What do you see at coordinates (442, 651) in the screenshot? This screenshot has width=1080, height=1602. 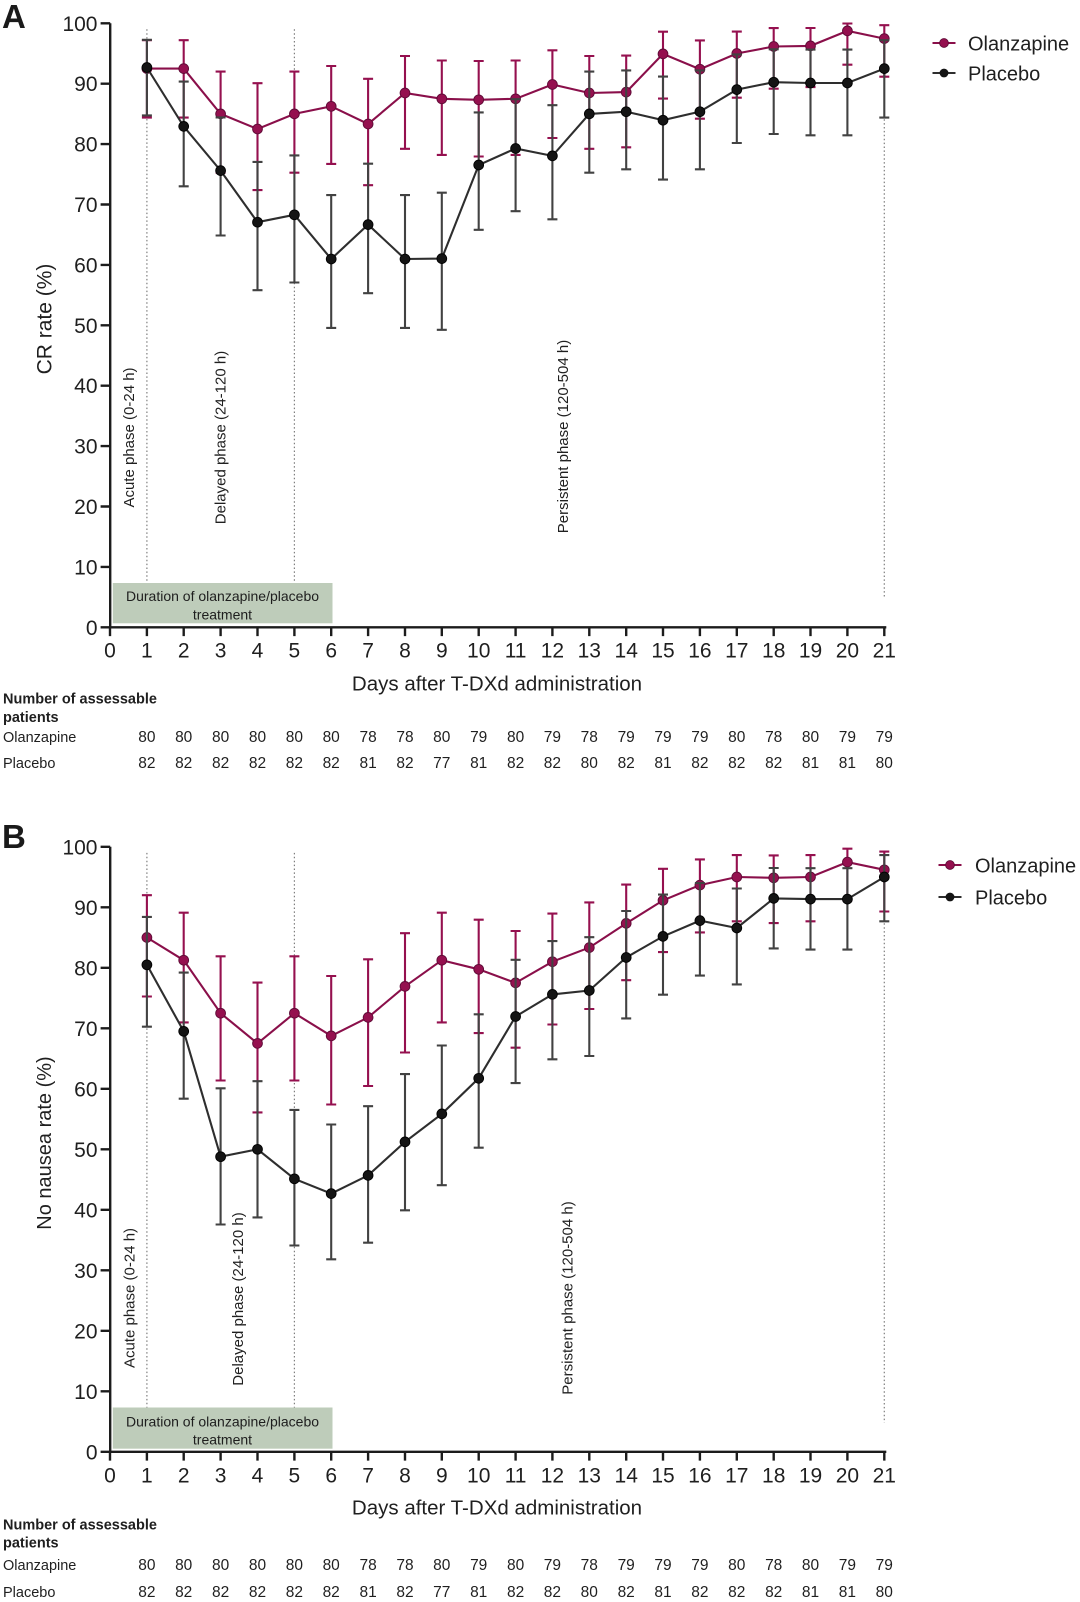 I see `svg-text: 9` at bounding box center [442, 651].